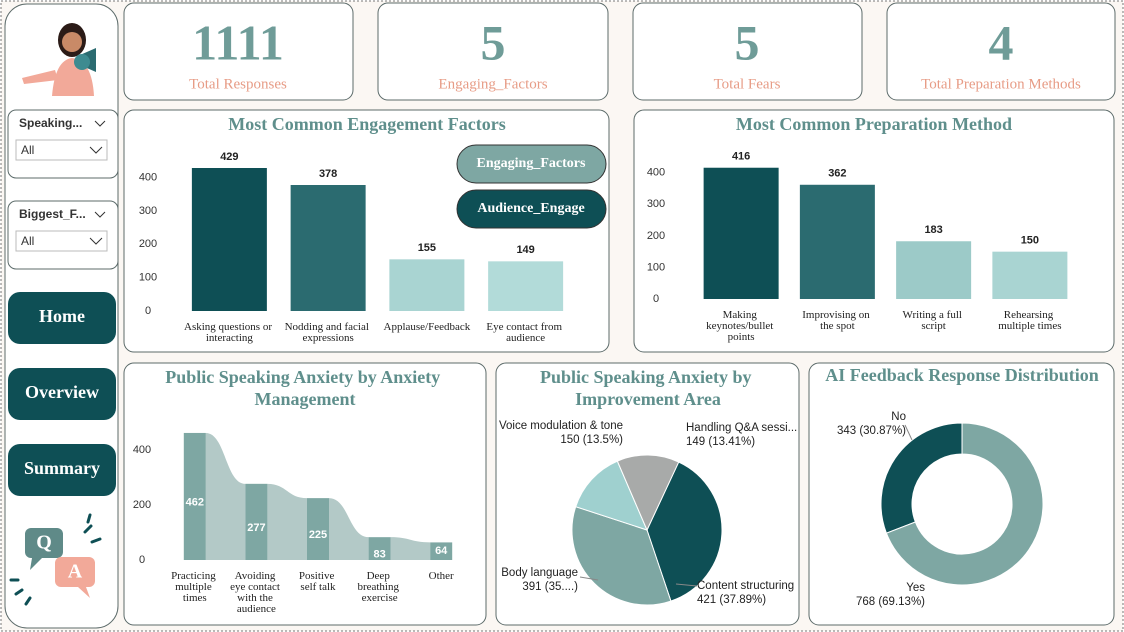  Describe the element at coordinates (934, 320) in the screenshot. I see `x-tick-label: Writing a full script` at that location.